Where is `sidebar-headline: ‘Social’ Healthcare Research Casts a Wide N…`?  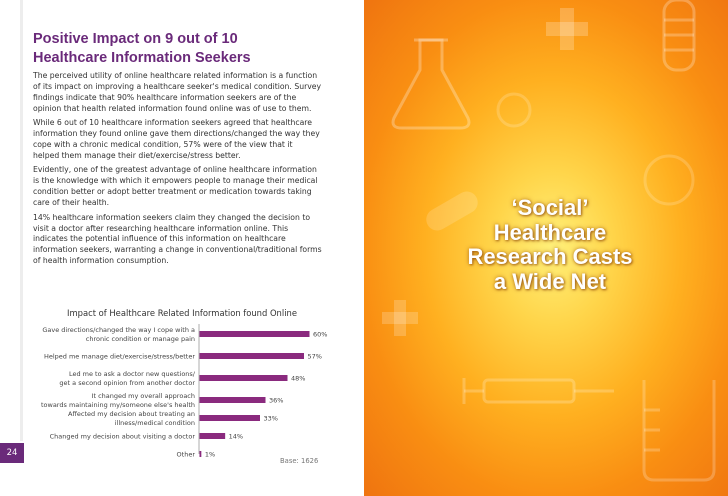
sidebar-headline: ‘Social’ Healthcare Research Casts a Wide N… is located at coordinates (550, 244).